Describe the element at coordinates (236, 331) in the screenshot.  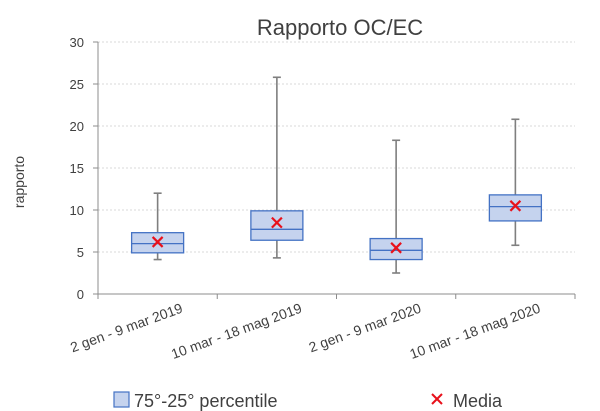
I see `x-category-label: 10 mar - 18 mag 2019` at that location.